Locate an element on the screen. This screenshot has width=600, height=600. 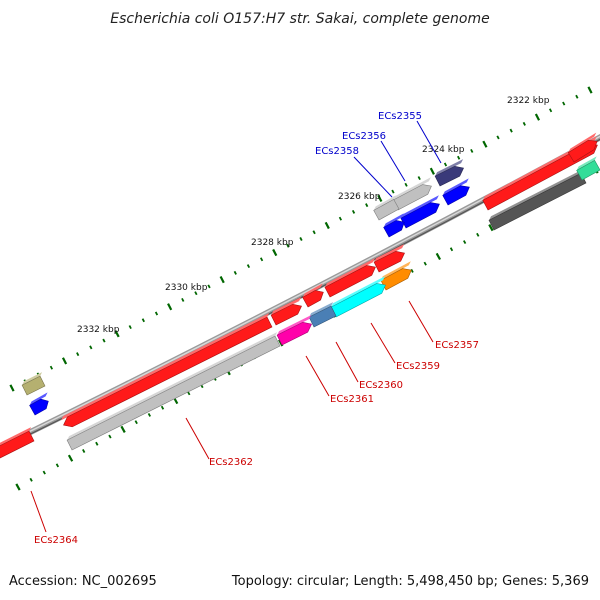
gene-label-ecs2359: ECs2359 is located at coordinates (418, 366).